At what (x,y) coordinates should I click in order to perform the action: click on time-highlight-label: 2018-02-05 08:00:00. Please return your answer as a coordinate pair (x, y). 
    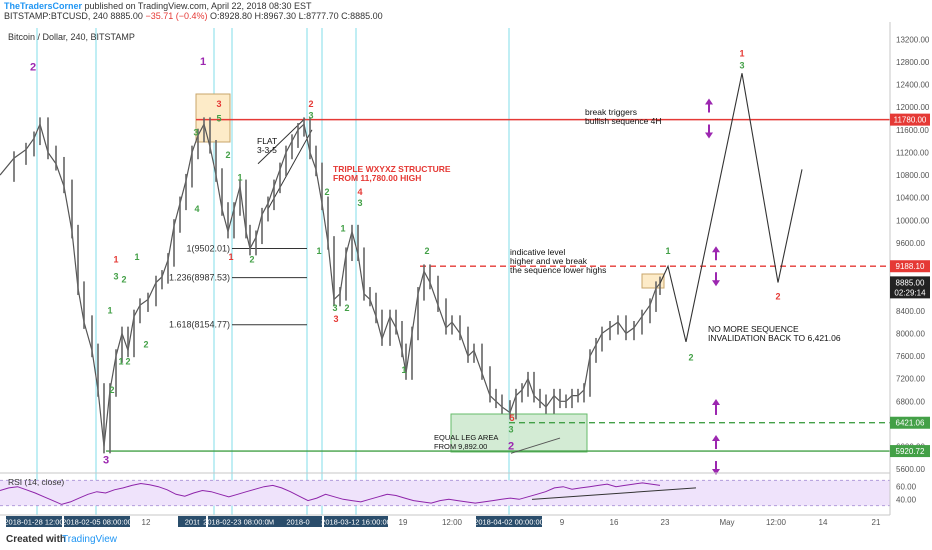
    Looking at the image, I should click on (97, 522).